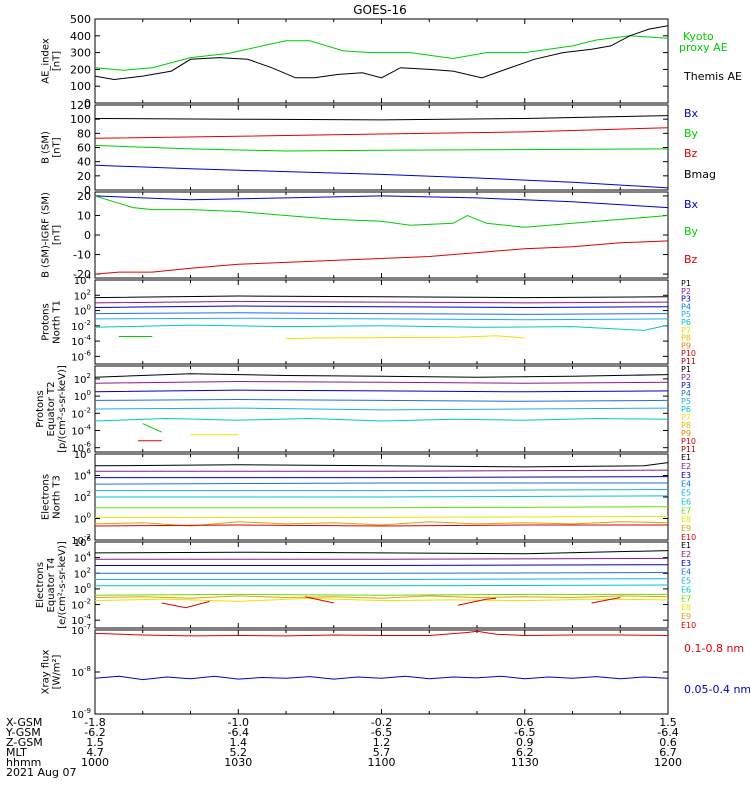  What do you see at coordinates (238, 722) in the screenshot?
I see `footer-value: -1.0` at bounding box center [238, 722].